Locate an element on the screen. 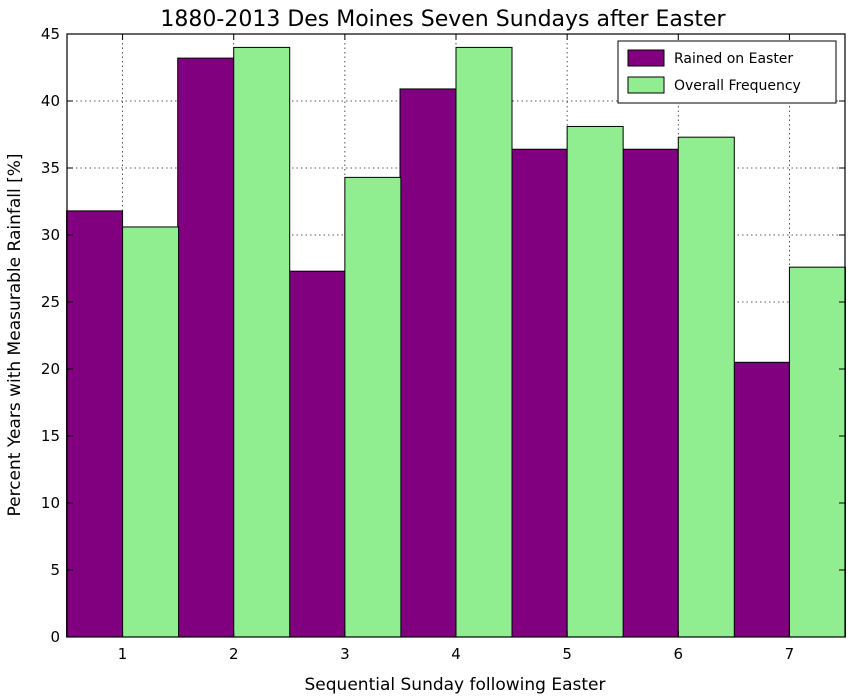 The width and height of the screenshot is (852, 700). legend: Rained on Easter Overall Frequency is located at coordinates (727, 72).